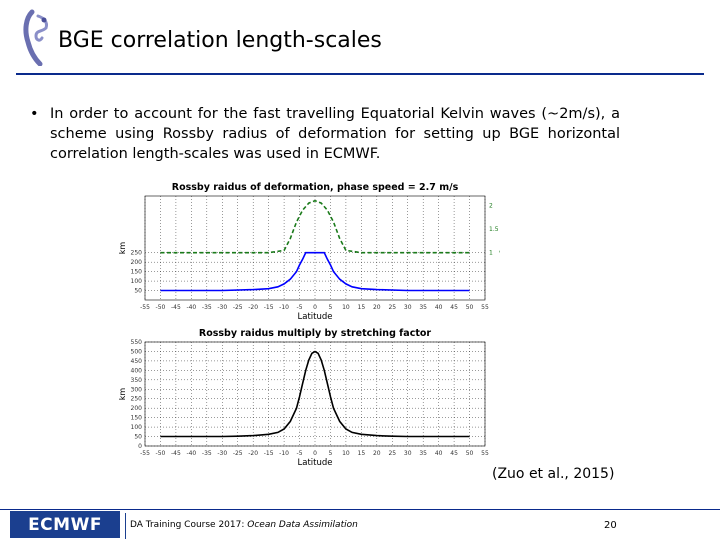 The height and width of the screenshot is (540, 720). I want to click on x-tick-label-1-22: 55, so click(485, 453).